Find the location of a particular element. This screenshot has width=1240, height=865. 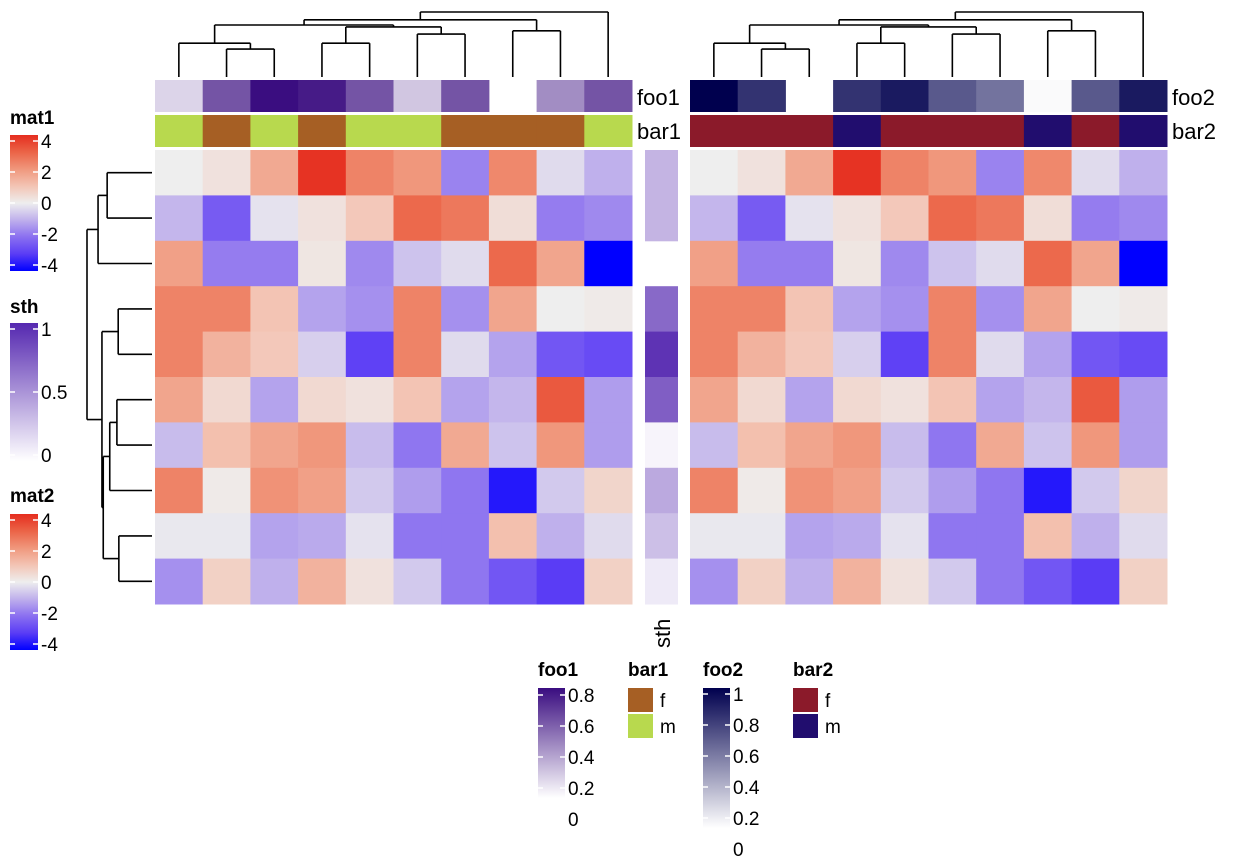

legend-sth-tick-label: 0.5 is located at coordinates (54, 393).